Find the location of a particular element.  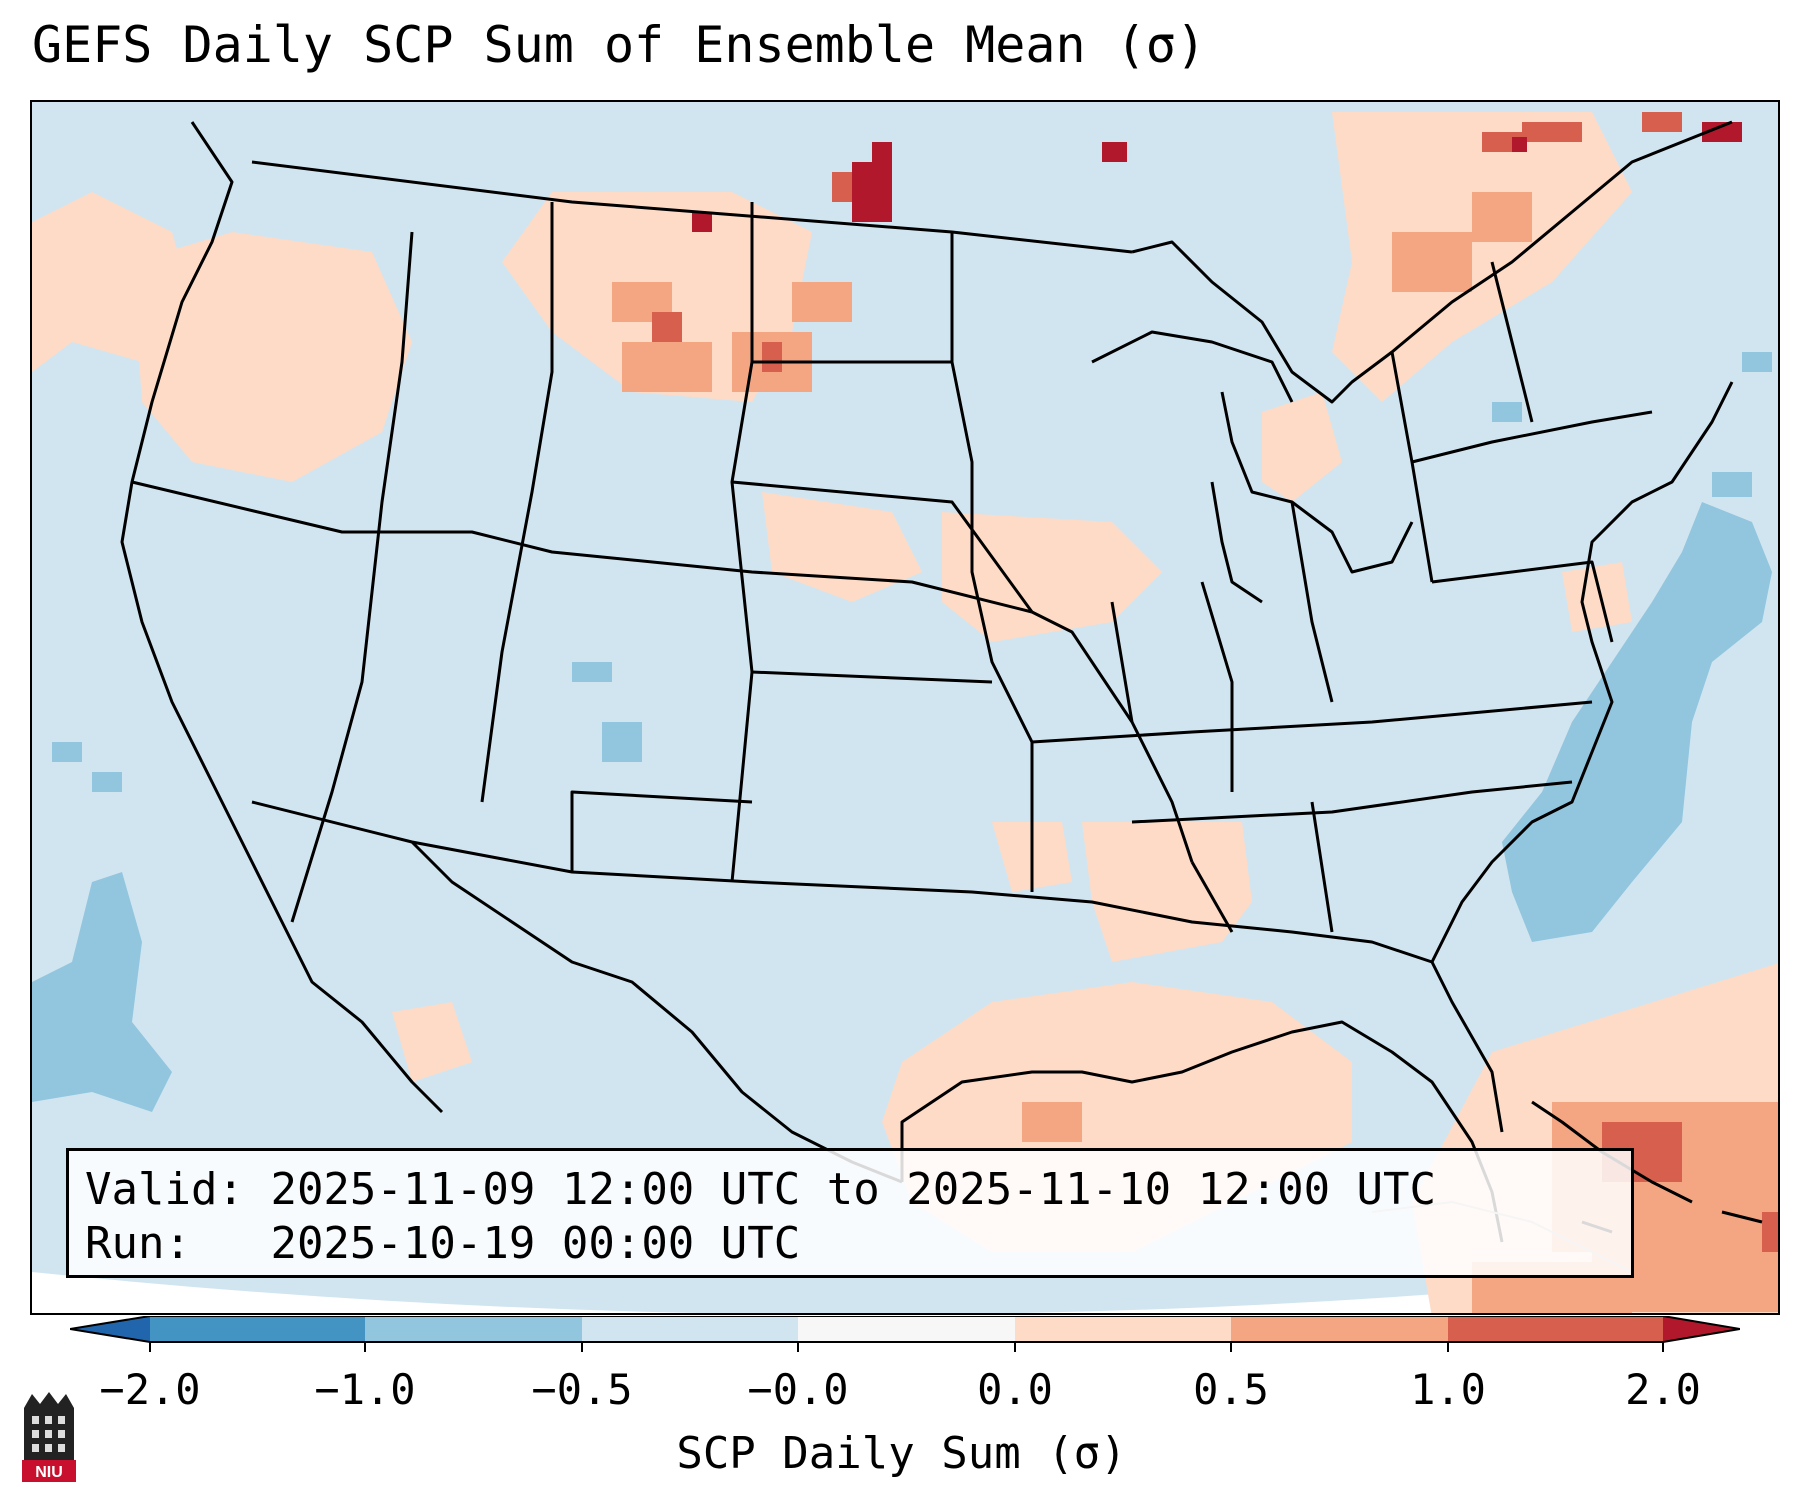

colorbar-label: SCP Daily Sum (σ) is located at coordinates (901, 1453).